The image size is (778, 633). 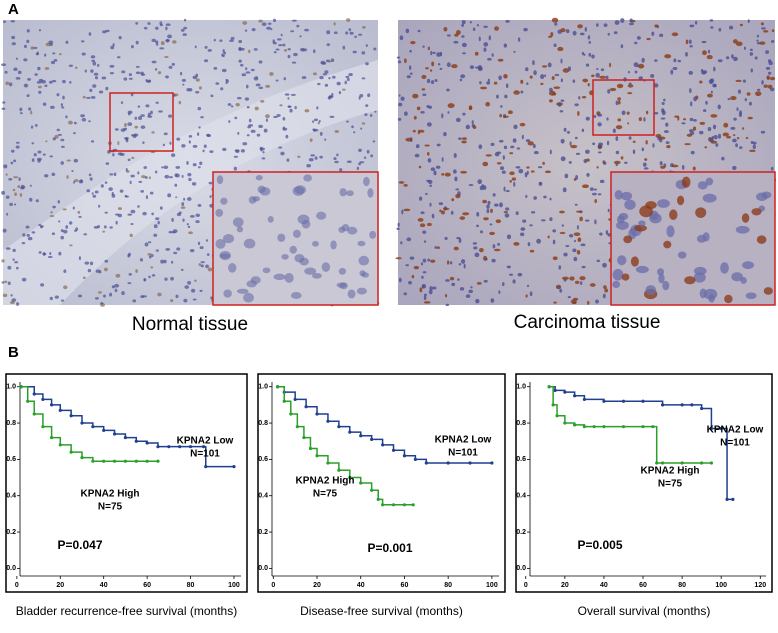 What do you see at coordinates (110, 507) in the screenshot?
I see `legend-count: N=75` at bounding box center [110, 507].